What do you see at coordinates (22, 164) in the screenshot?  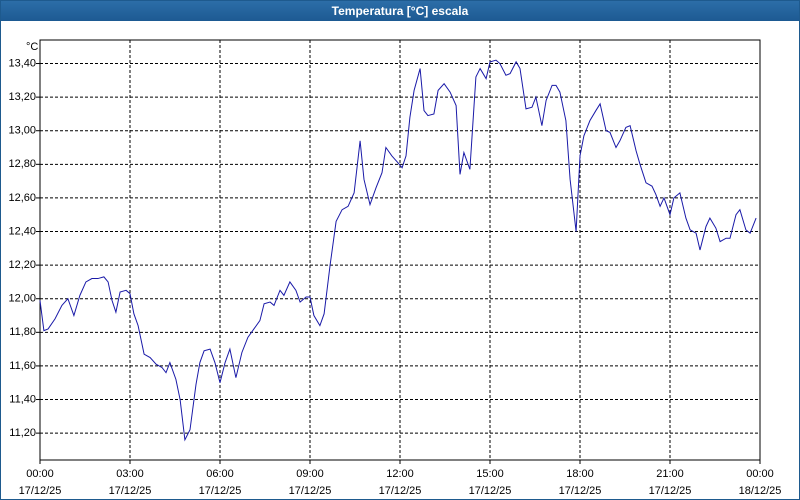 I see `y-tick-label: 12,80` at bounding box center [22, 164].